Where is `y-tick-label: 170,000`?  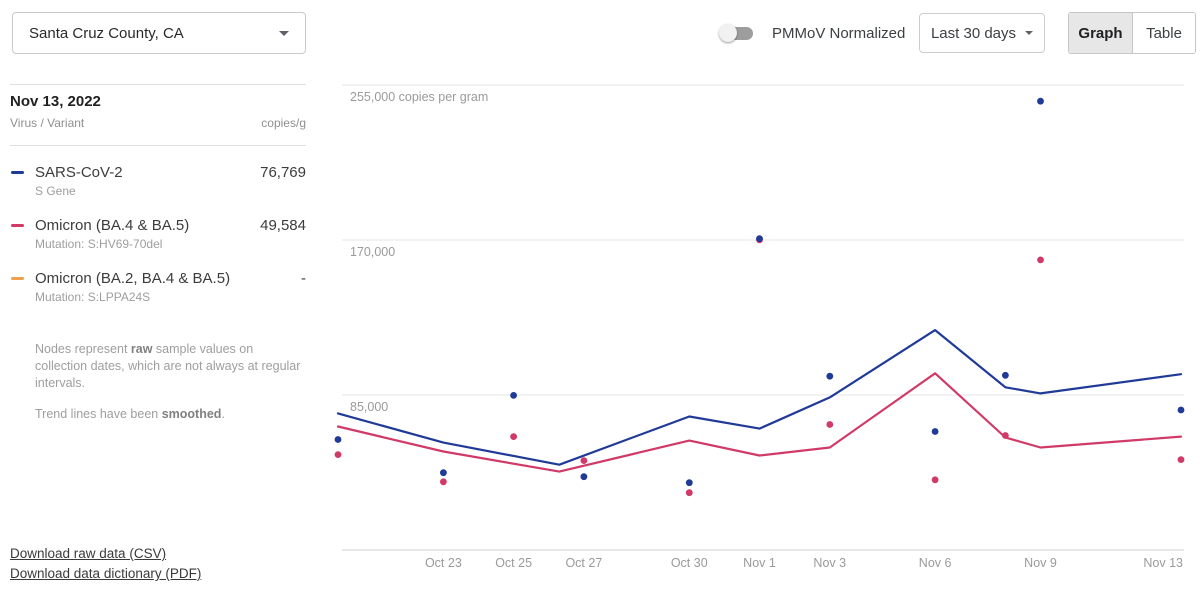 y-tick-label: 170,000 is located at coordinates (372, 252).